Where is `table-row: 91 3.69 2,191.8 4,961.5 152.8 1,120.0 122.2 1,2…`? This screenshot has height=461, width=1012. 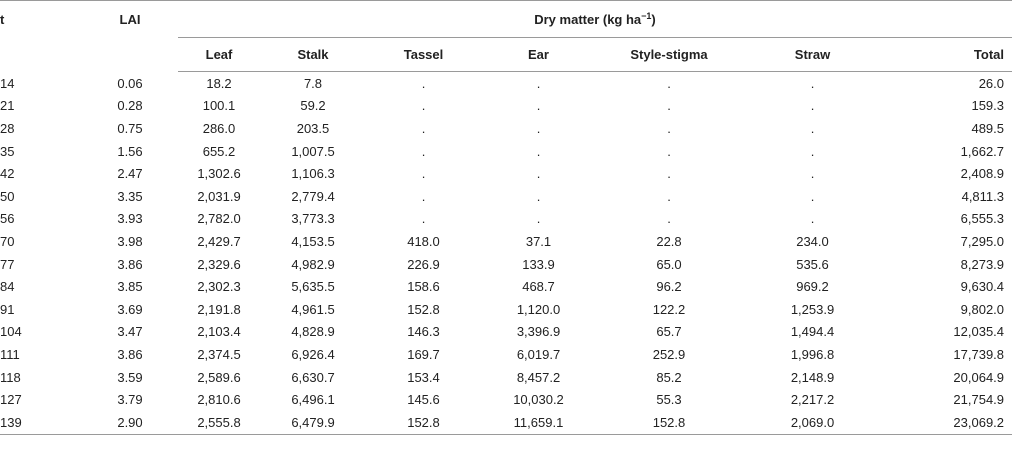
table-row: 91 3.69 2,191.8 4,961.5 152.8 1,120.0 122.2 1,2… is located at coordinates (506, 309).